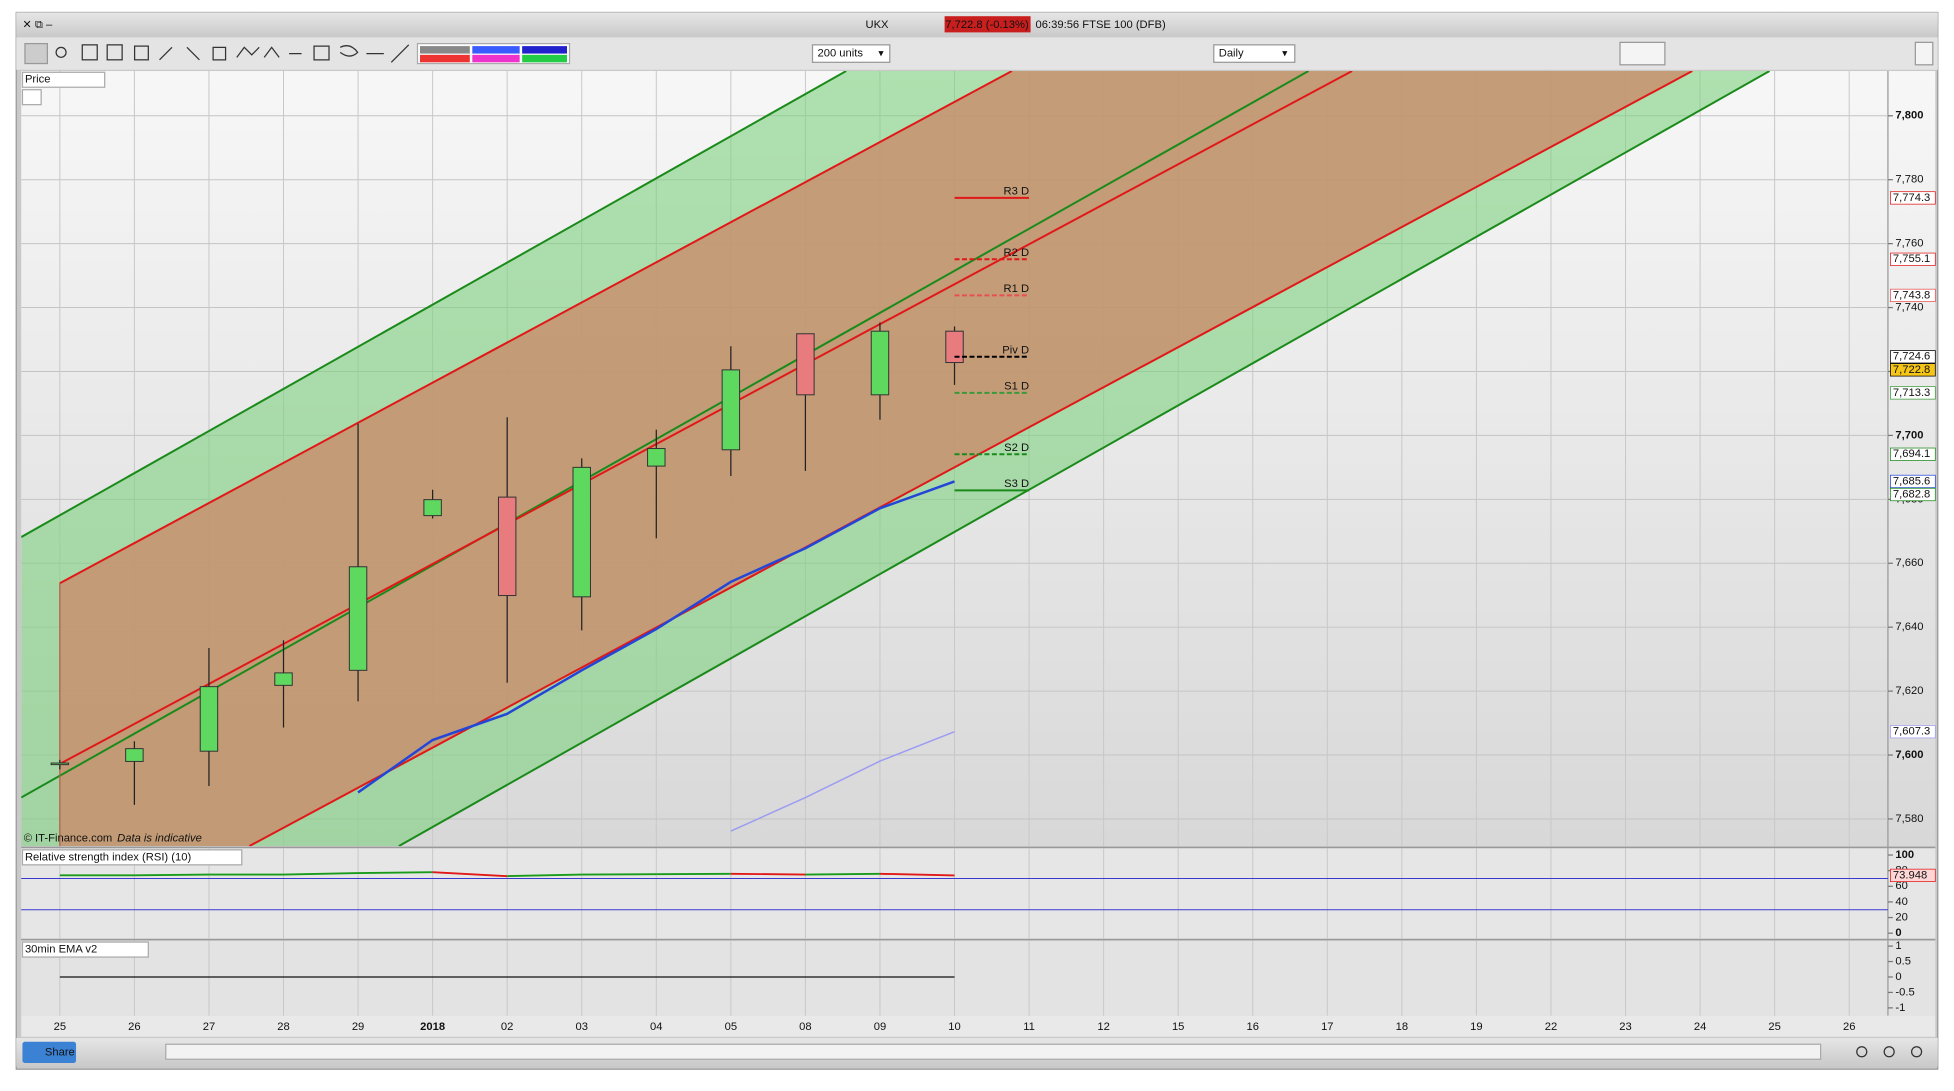 This screenshot has height=1091, width=1954. What do you see at coordinates (1909, 244) in the screenshot?
I see `y-tick-label: 7,760` at bounding box center [1909, 244].